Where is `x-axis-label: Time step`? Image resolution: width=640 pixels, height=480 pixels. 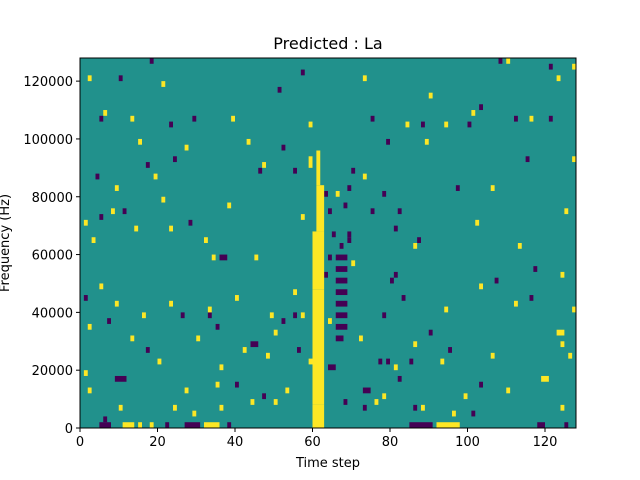
x-axis-label: Time step is located at coordinates (327, 463).